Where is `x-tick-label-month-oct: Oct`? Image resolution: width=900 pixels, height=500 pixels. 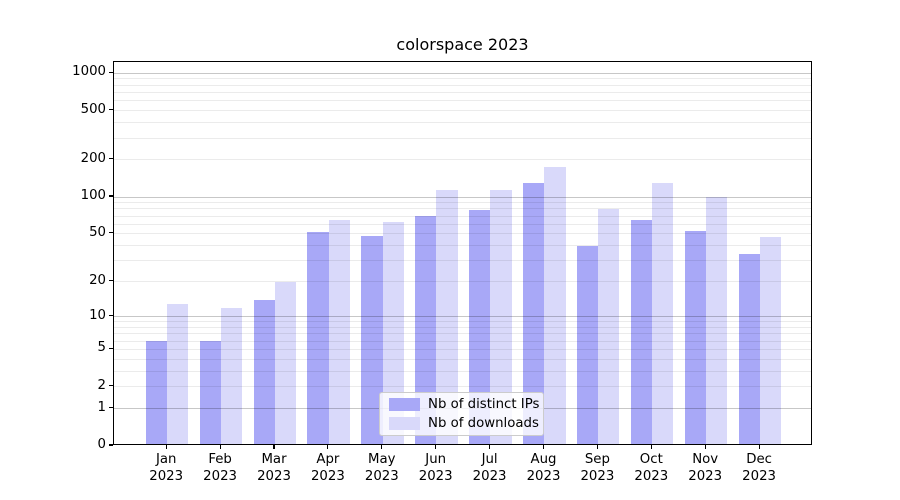
x-tick-label-month-oct: Oct is located at coordinates (651, 459).